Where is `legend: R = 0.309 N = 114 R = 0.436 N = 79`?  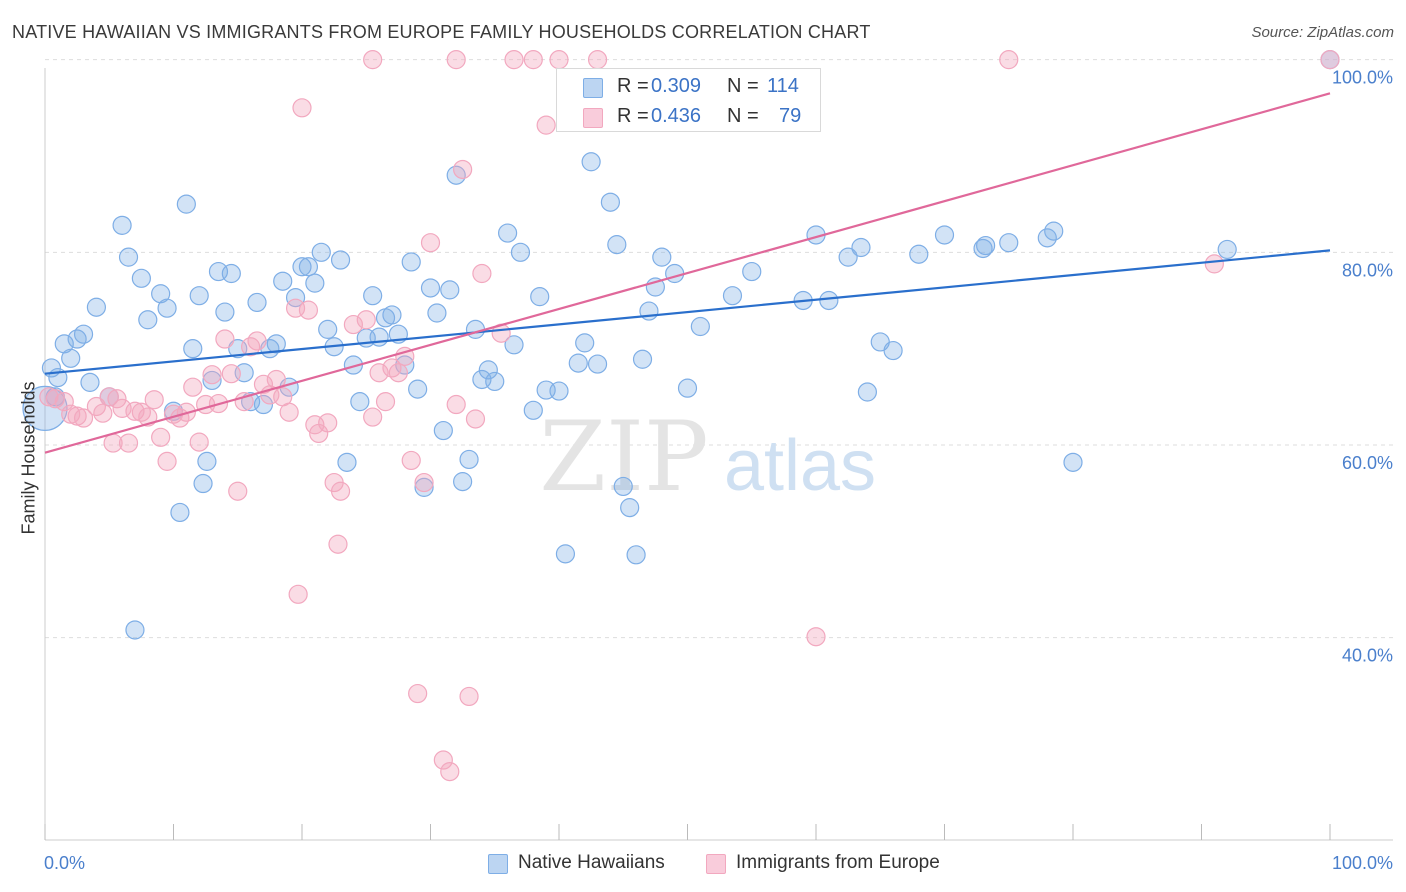 legend: R = 0.309 N = 114 R = 0.436 N = 79 is located at coordinates (688, 100).